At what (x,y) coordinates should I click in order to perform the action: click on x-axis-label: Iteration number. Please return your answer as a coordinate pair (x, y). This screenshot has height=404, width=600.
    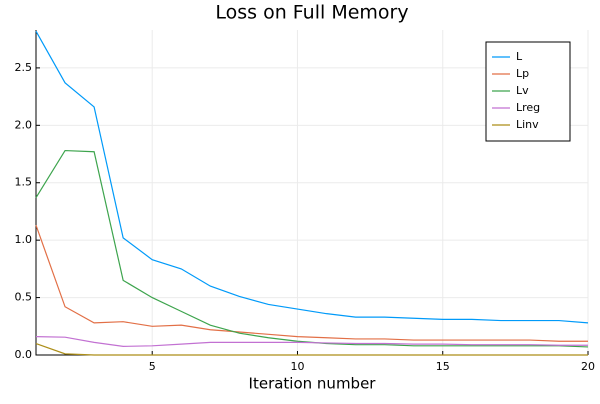
    Looking at the image, I should click on (313, 384).